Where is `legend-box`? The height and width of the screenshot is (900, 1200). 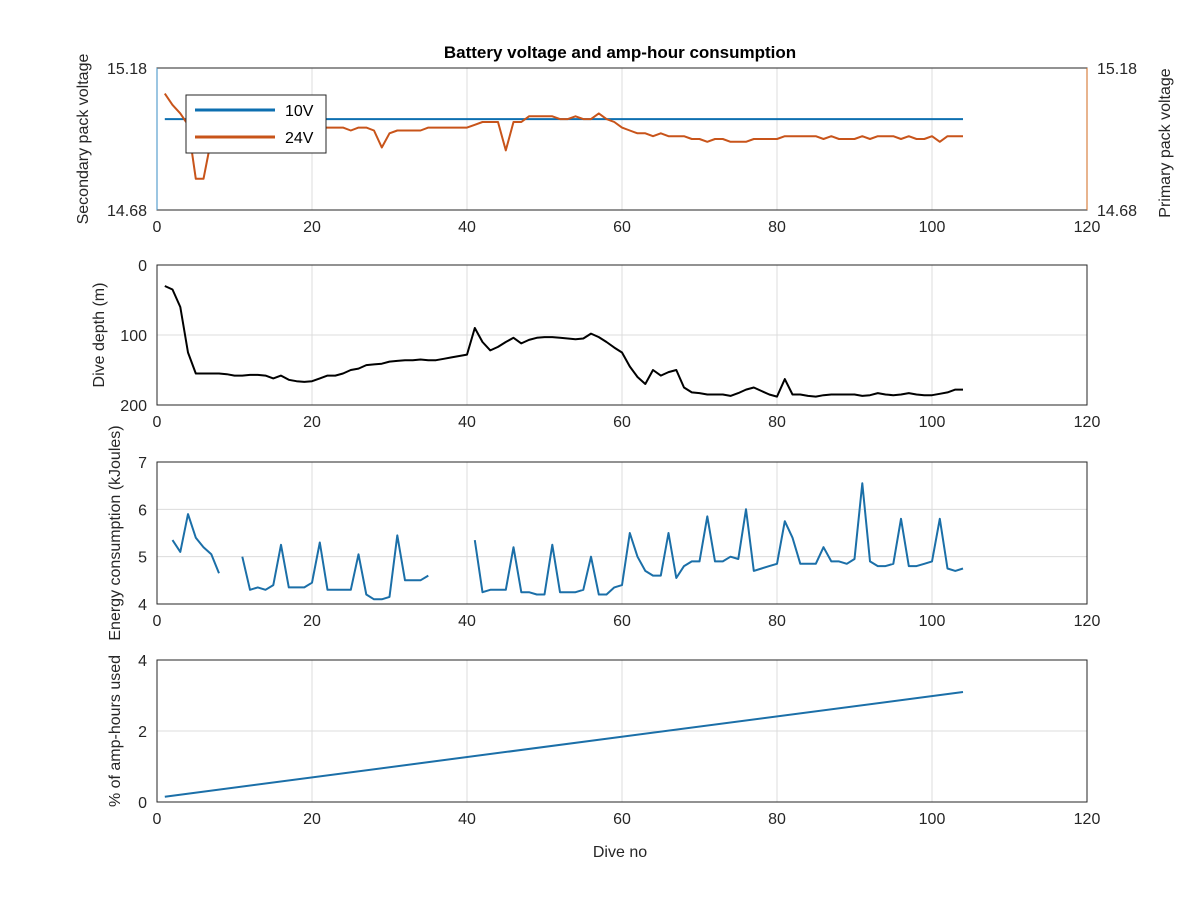
legend-box is located at coordinates (256, 124).